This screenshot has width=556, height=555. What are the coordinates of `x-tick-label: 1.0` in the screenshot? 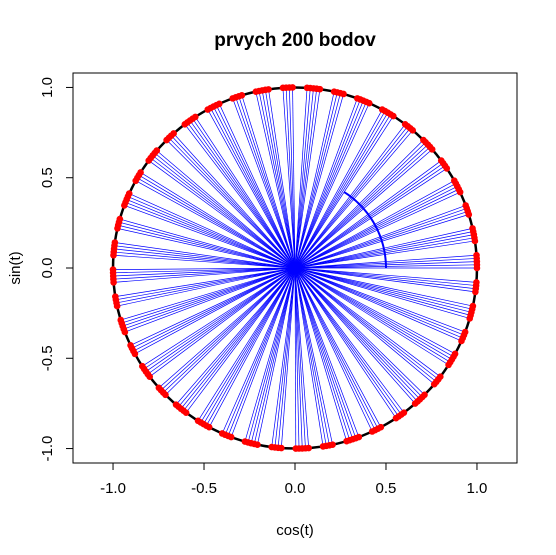 It's located at (477, 488).